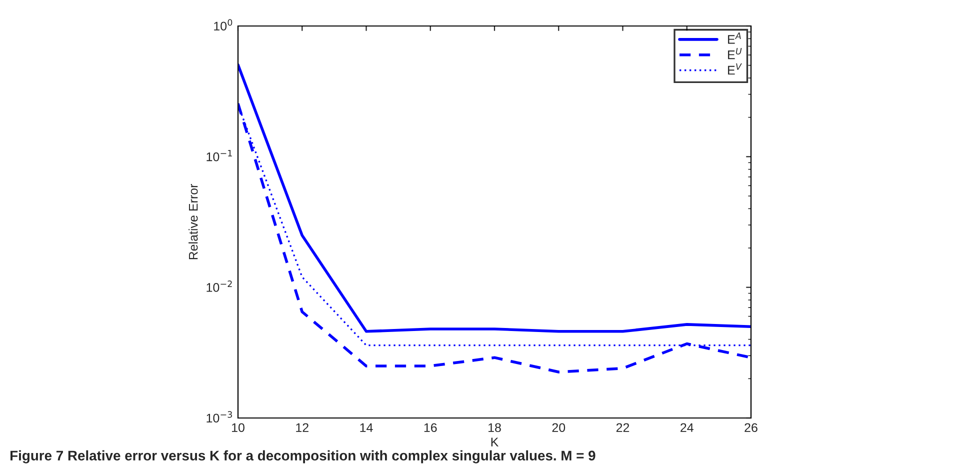 The image size is (958, 468). What do you see at coordinates (751, 427) in the screenshot?
I see `x-tick-label: 26` at bounding box center [751, 427].